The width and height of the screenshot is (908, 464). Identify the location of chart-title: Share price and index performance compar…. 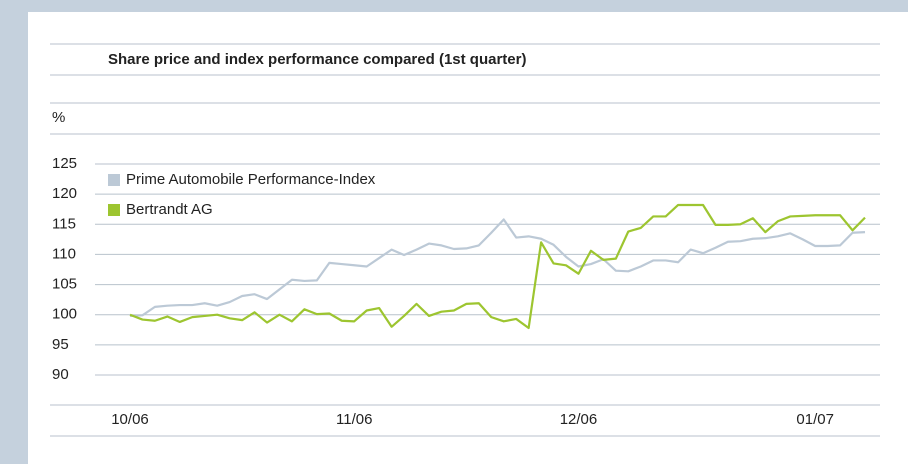
(317, 59).